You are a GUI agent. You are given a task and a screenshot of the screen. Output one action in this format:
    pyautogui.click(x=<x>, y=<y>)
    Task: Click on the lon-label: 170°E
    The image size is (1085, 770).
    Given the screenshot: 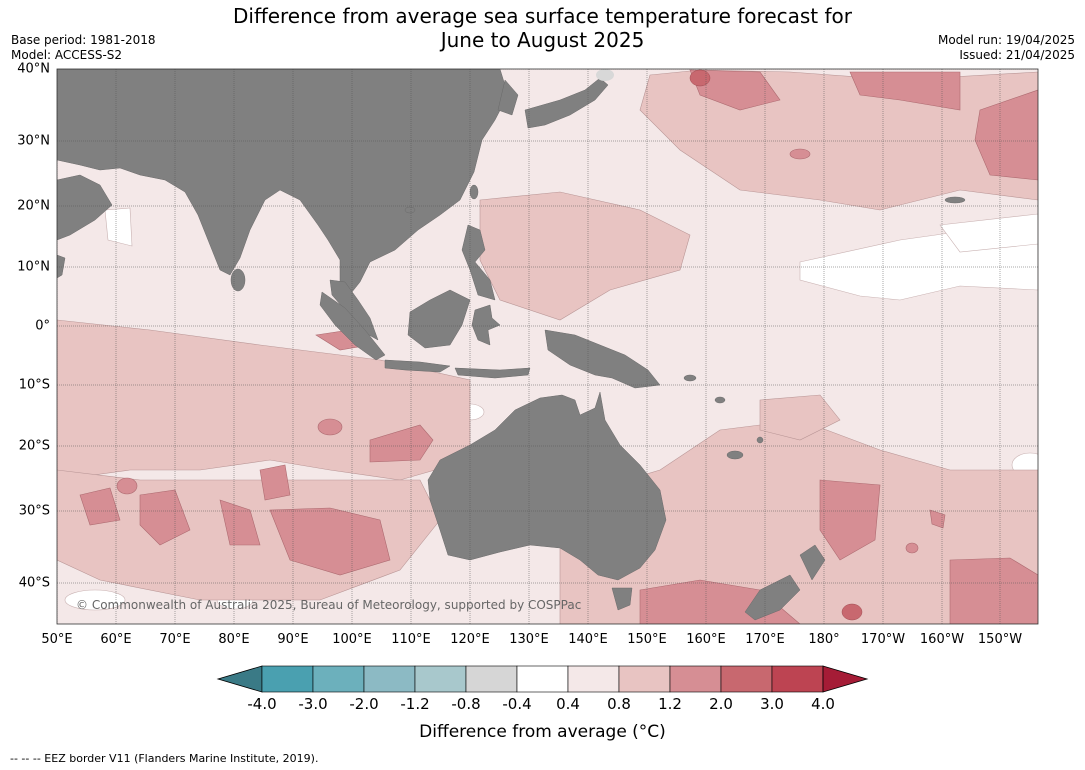 What is the action you would take?
    pyautogui.click(x=765, y=639)
    